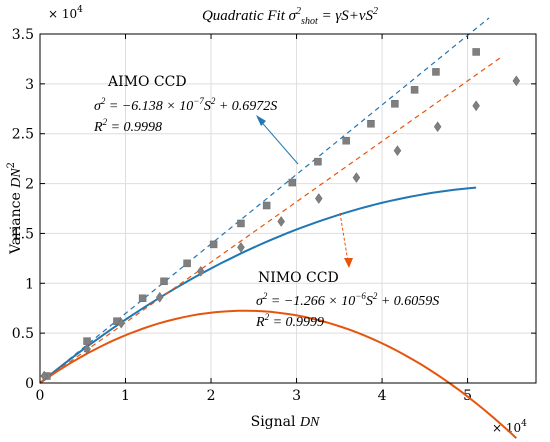 Image resolution: width=550 pixels, height=442 pixels. I want to click on y-exponent-label: × 10⁴, so click(65, 13).